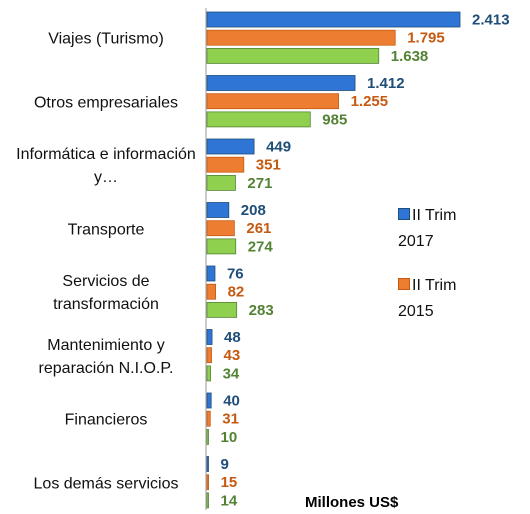 The height and width of the screenshot is (514, 530). What do you see at coordinates (334, 119) in the screenshot?
I see `value-label: 985` at bounding box center [334, 119].